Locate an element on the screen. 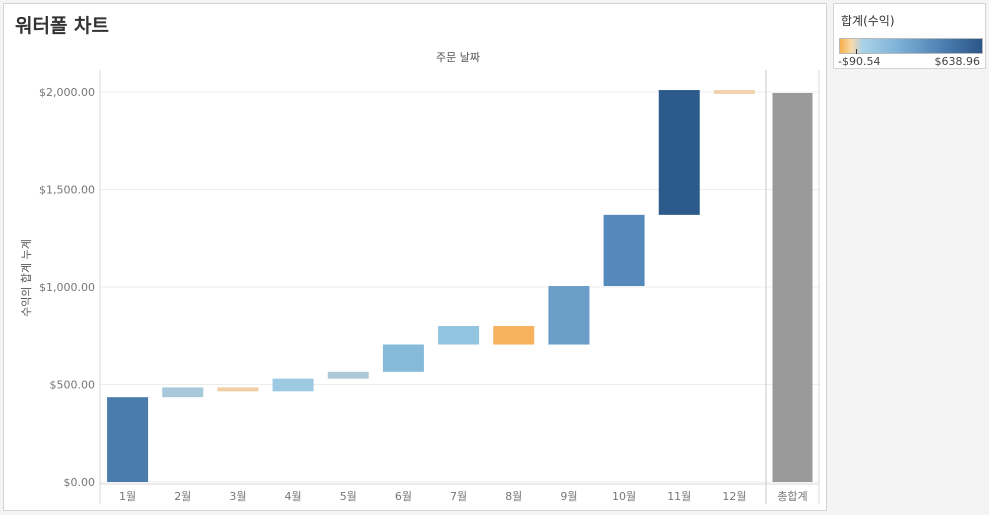  legend-title: 합계(수익) is located at coordinates (868, 21).